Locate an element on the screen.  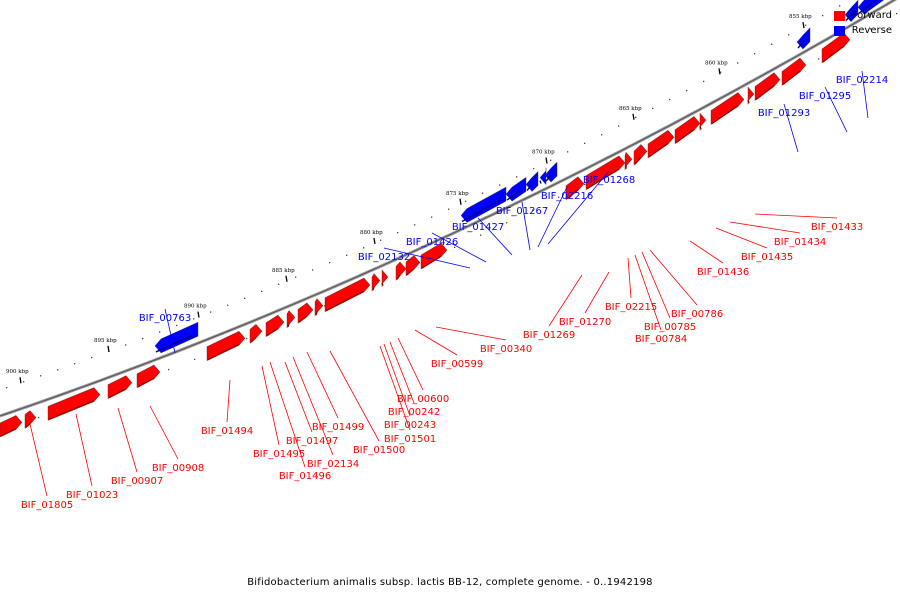
forward-gene-label: BIF_01433 is located at coordinates (837, 227).